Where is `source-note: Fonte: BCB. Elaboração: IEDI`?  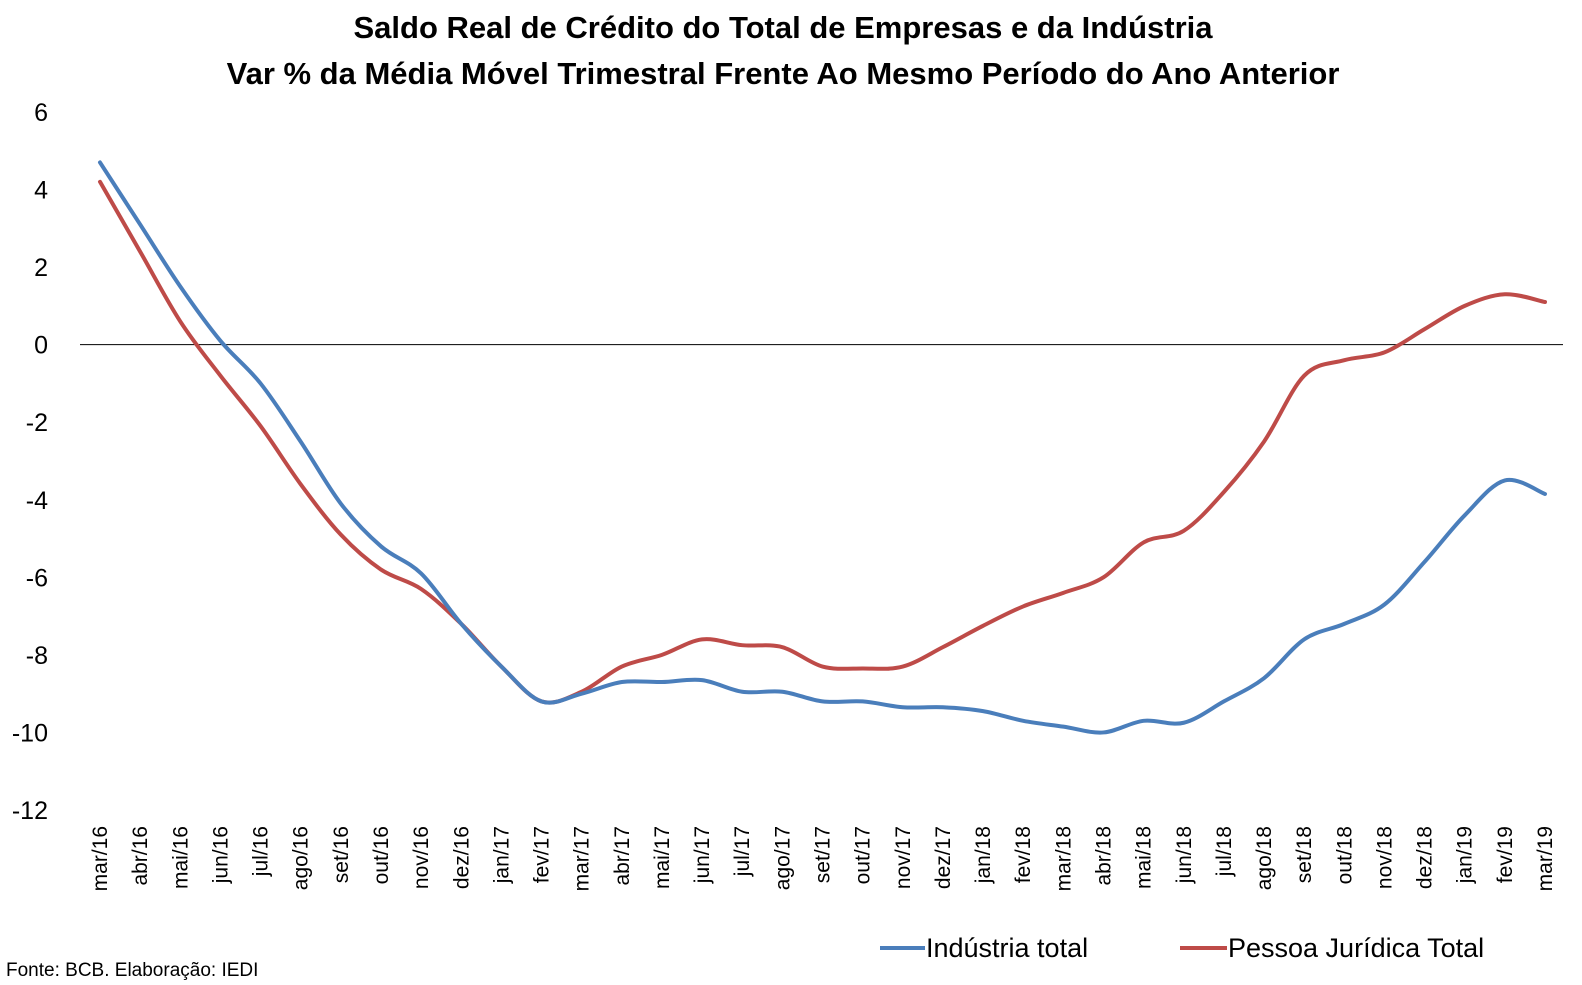 source-note: Fonte: BCB. Elaboração: IEDI is located at coordinates (132, 970).